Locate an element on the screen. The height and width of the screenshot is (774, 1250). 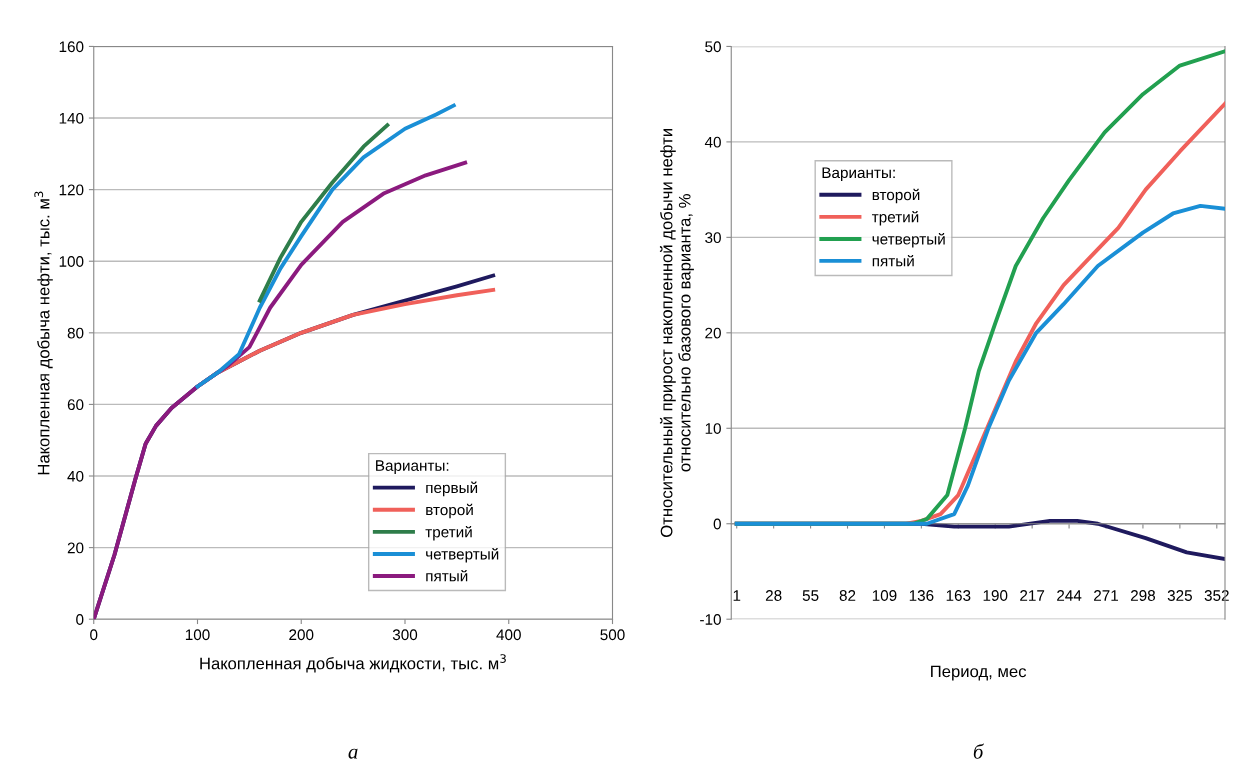
x-tick-label: 1 is located at coordinates (737, 595).